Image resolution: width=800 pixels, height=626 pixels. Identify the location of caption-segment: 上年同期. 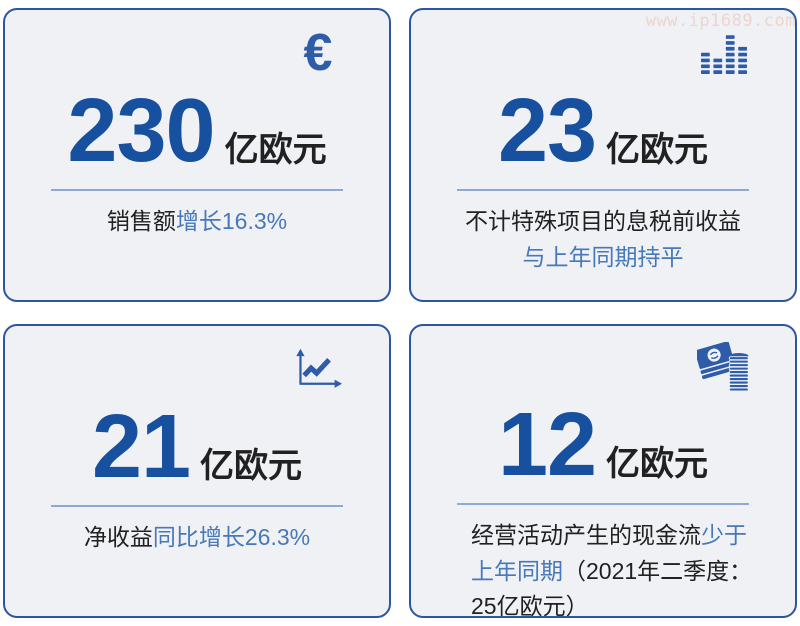
(517, 570).